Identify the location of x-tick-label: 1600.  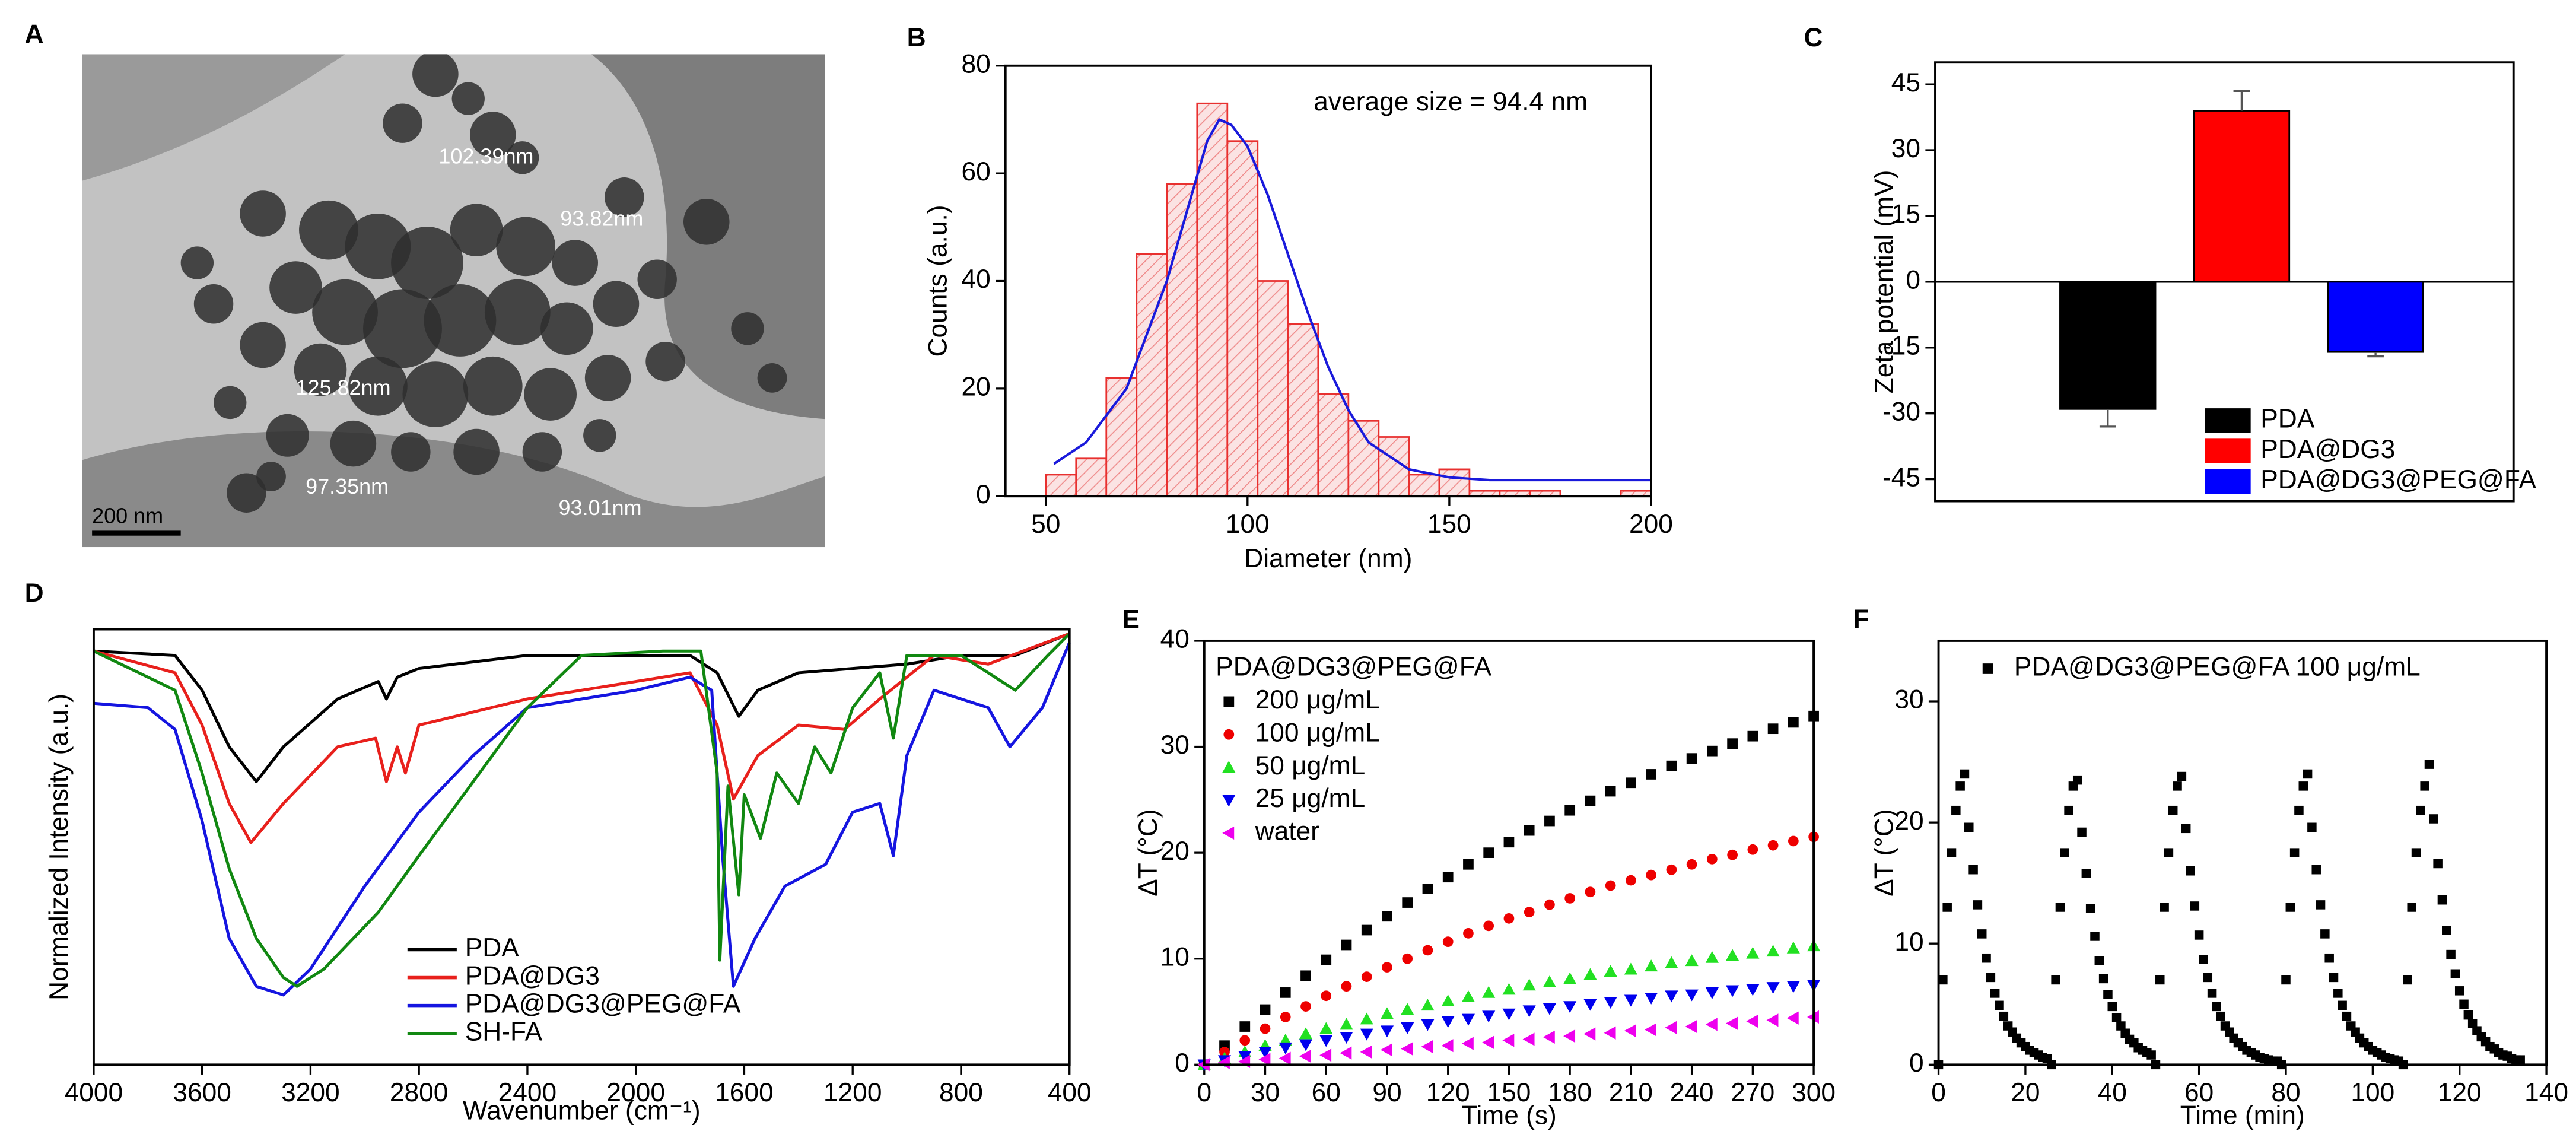
(744, 1092).